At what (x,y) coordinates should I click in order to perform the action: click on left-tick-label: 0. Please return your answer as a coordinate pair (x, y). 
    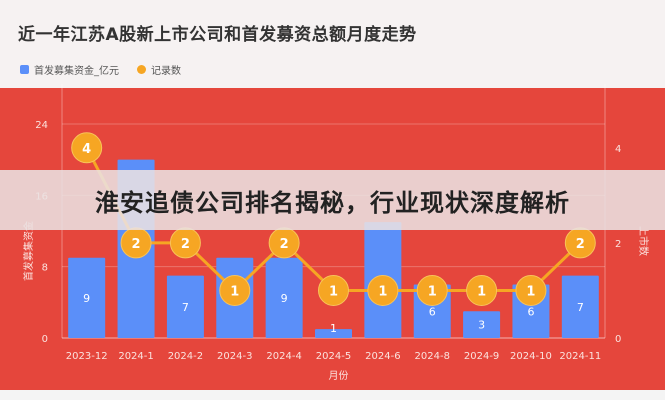
    Looking at the image, I should click on (45, 339).